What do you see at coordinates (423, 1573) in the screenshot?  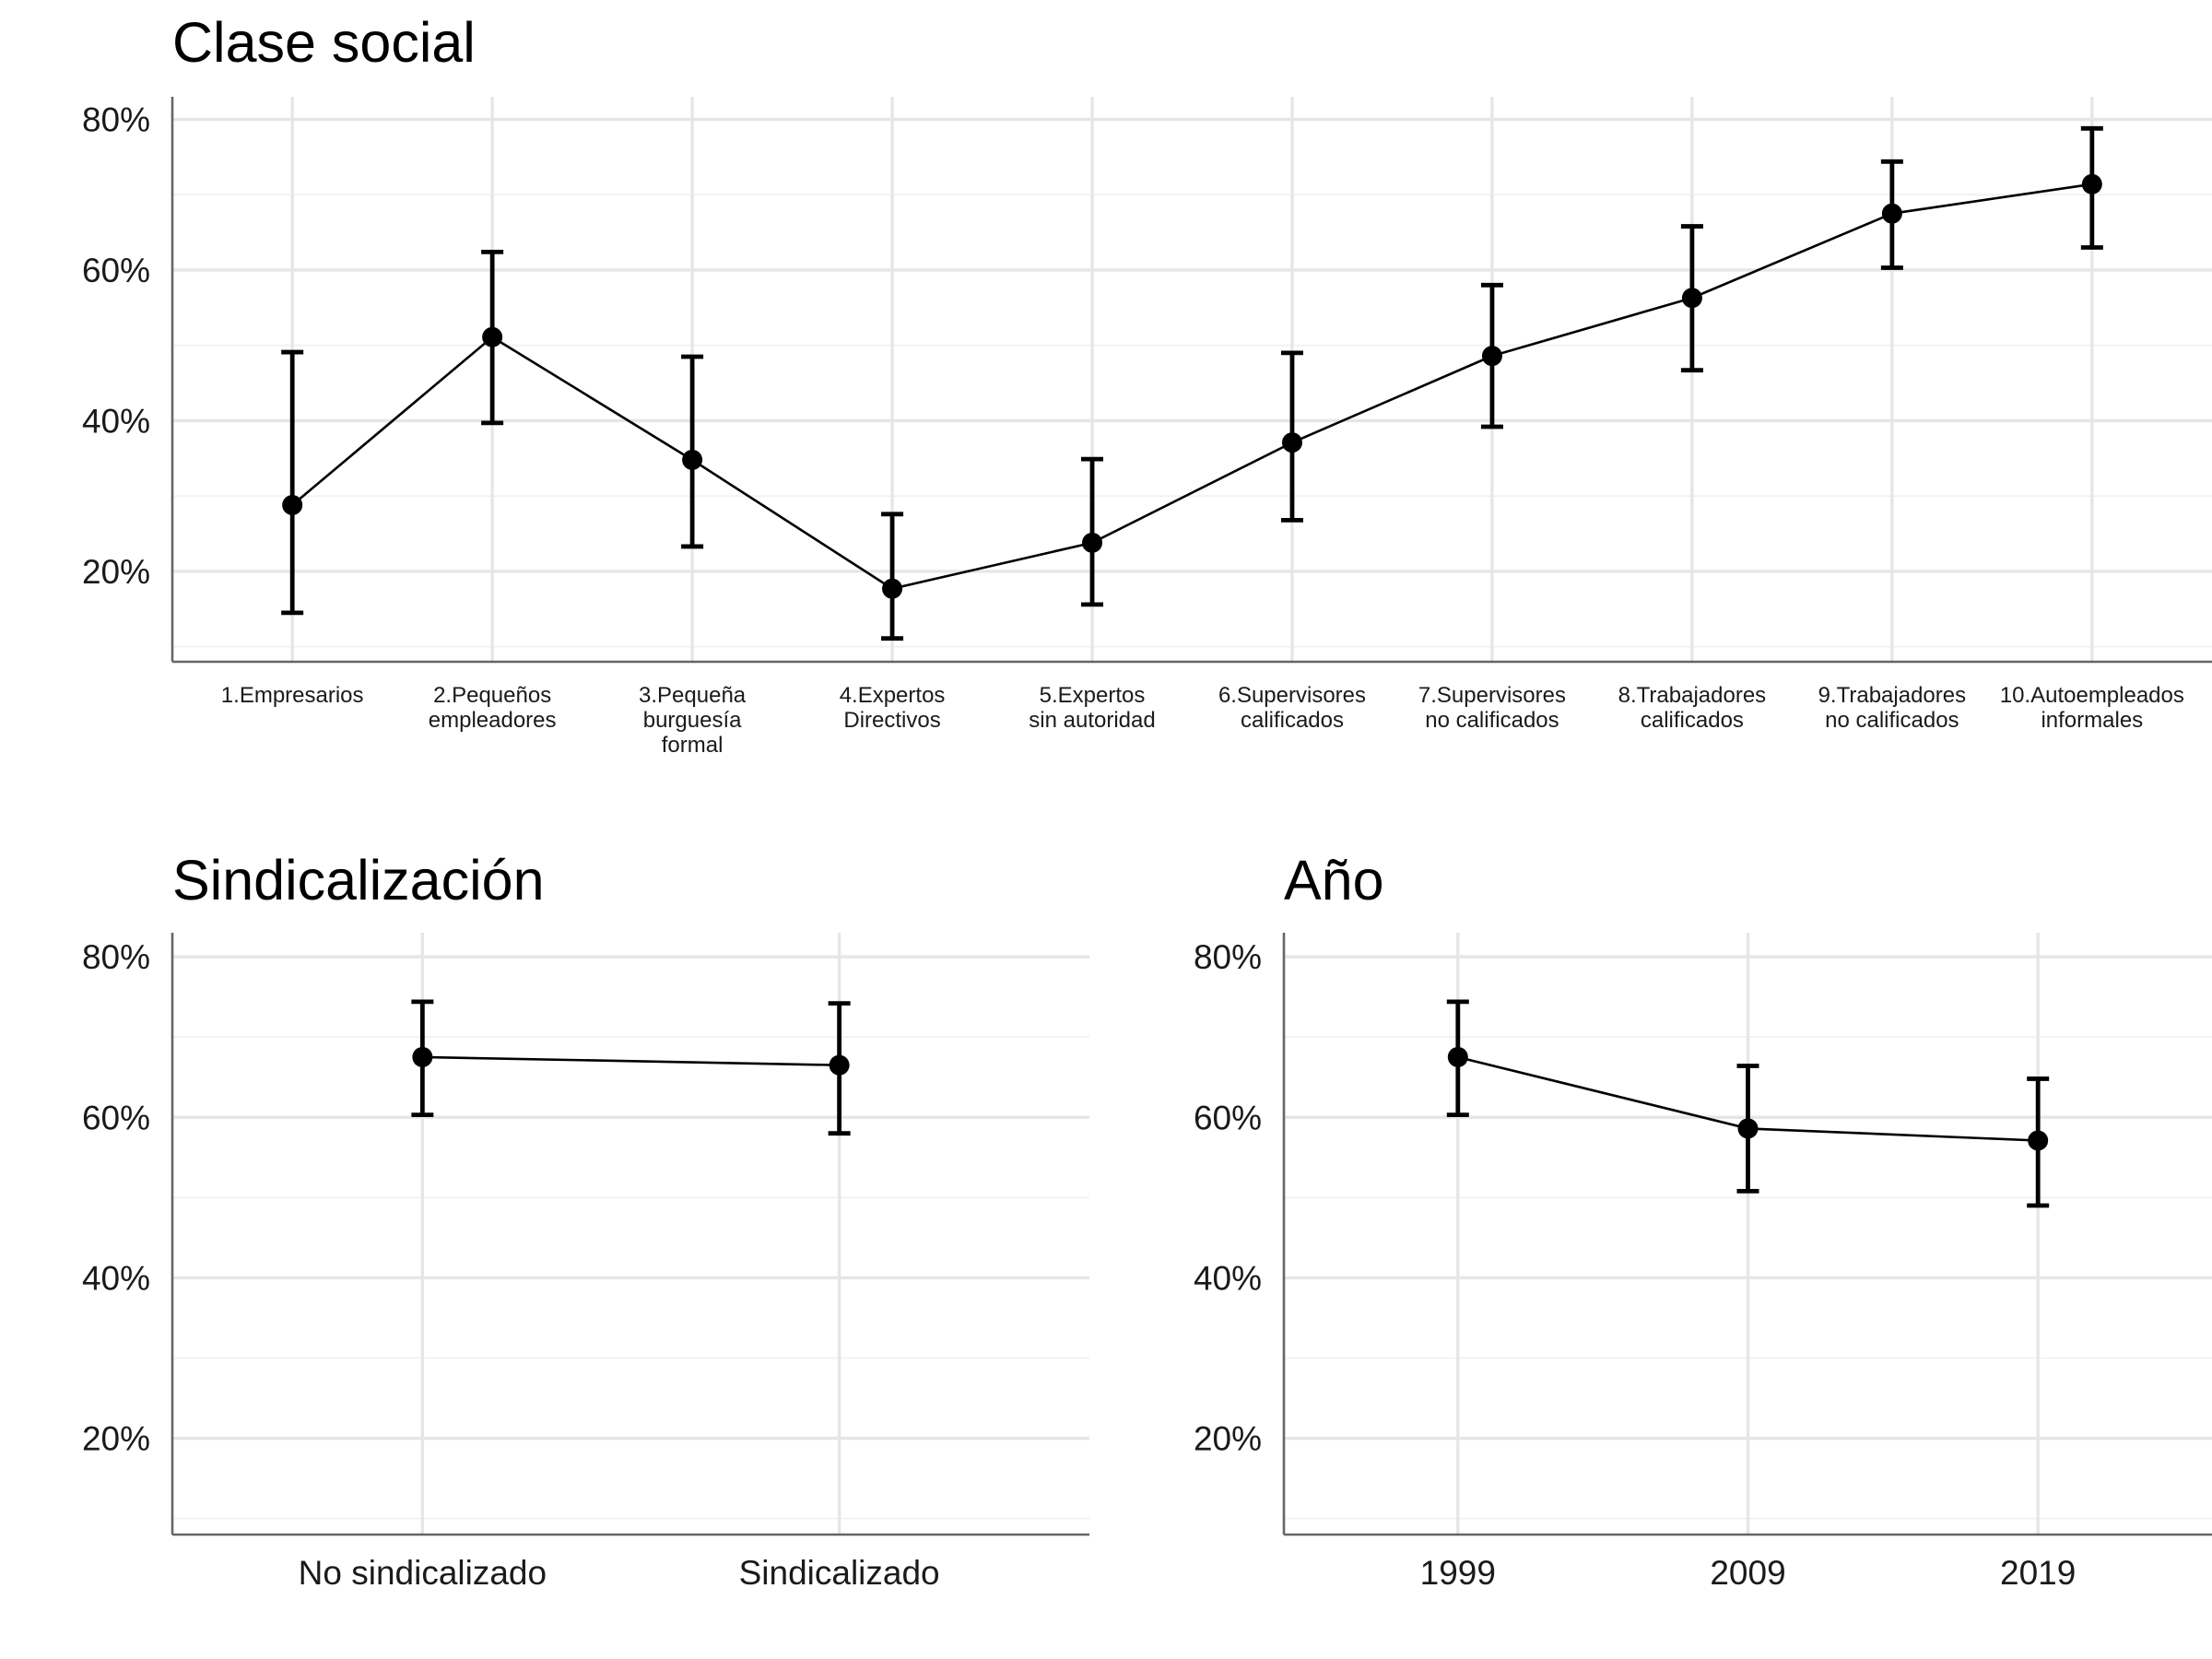 I see `x-tick-label: No sindicalizado` at bounding box center [423, 1573].